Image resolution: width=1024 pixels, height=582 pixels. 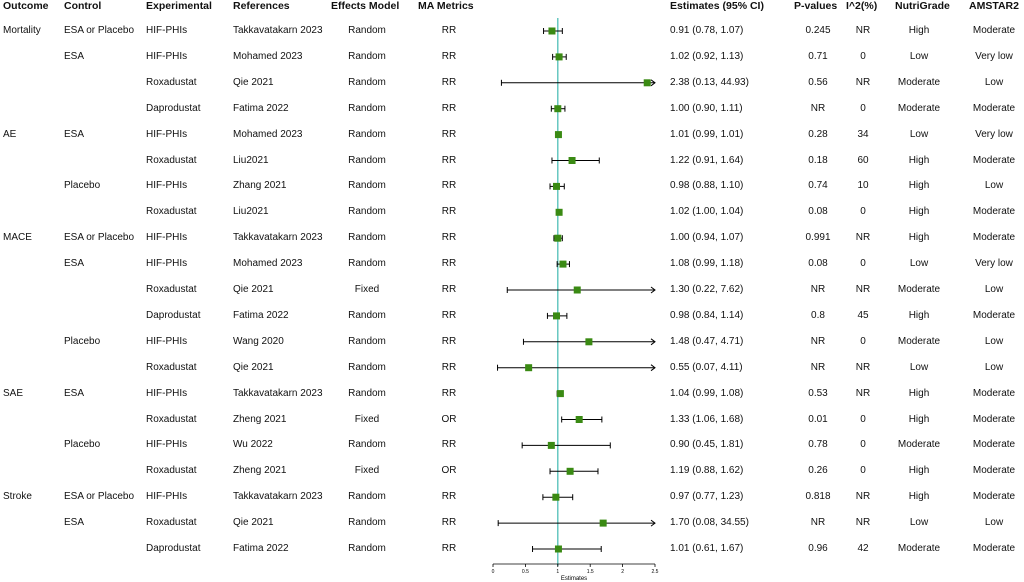 I want to click on header-ma-metrics: MA Metrics, so click(x=446, y=6).